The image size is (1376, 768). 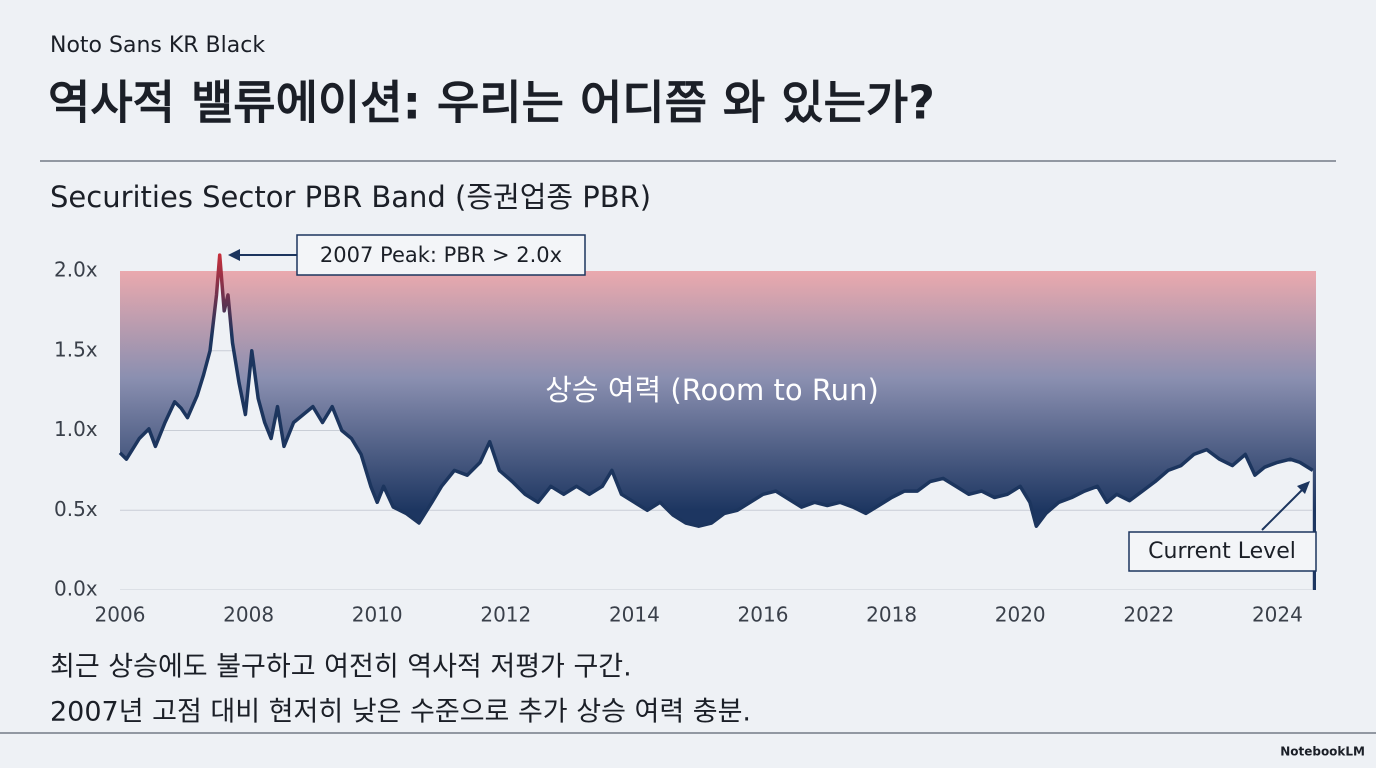 I want to click on y-tick-label: 0.0x, so click(x=76, y=589).